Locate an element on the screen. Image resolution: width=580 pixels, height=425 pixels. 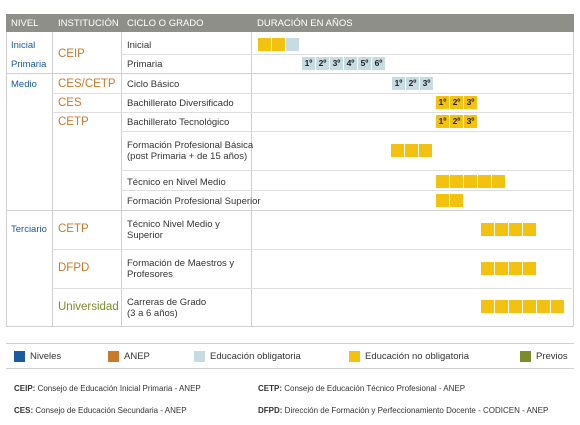
year-block-bach-div: 3º is located at coordinates (470, 102).